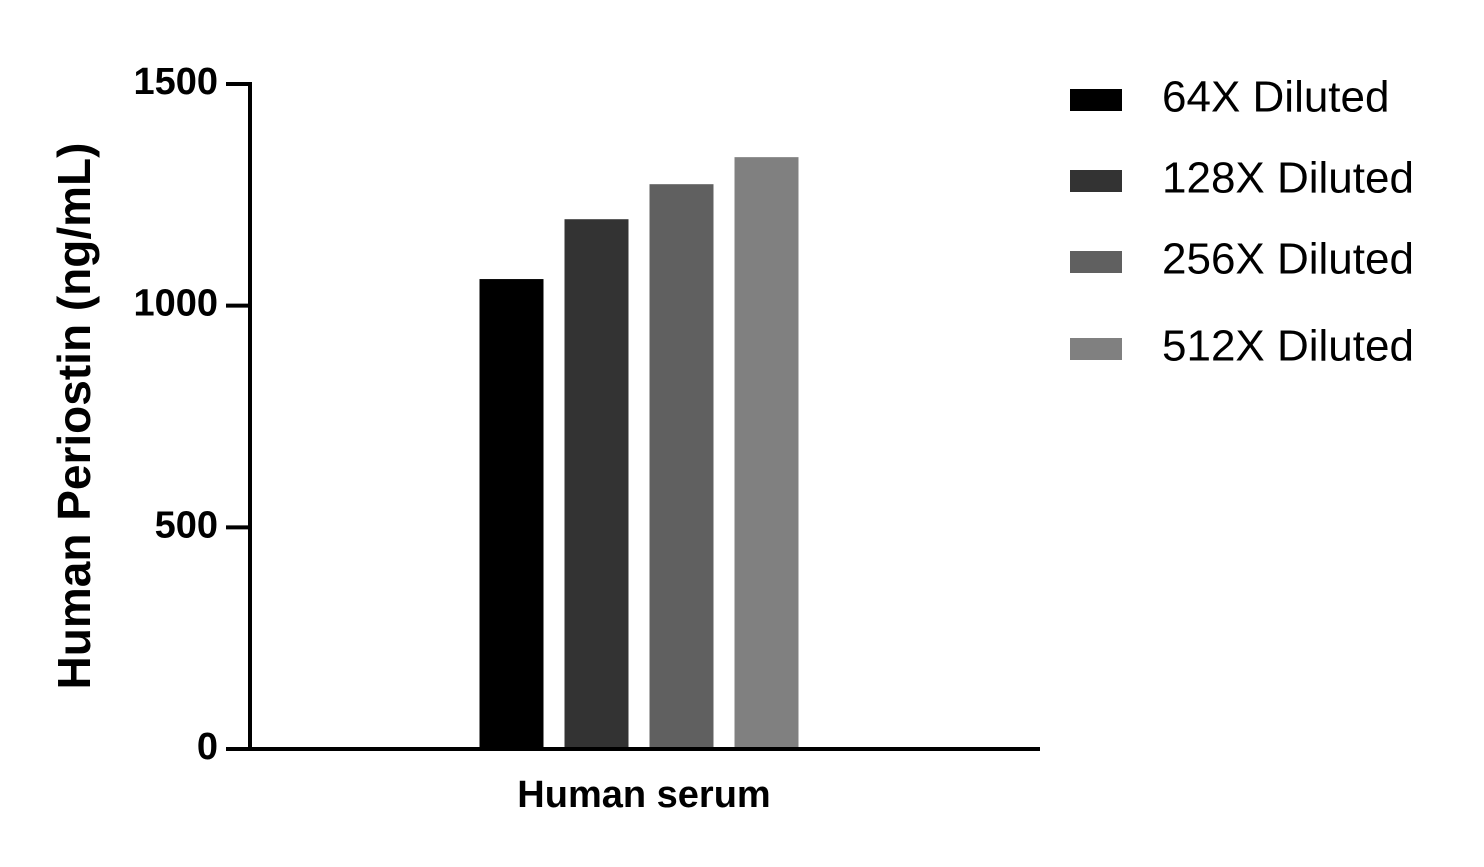 This screenshot has width=1484, height=867. I want to click on legend-label: 256X Diluted, so click(1288, 259).